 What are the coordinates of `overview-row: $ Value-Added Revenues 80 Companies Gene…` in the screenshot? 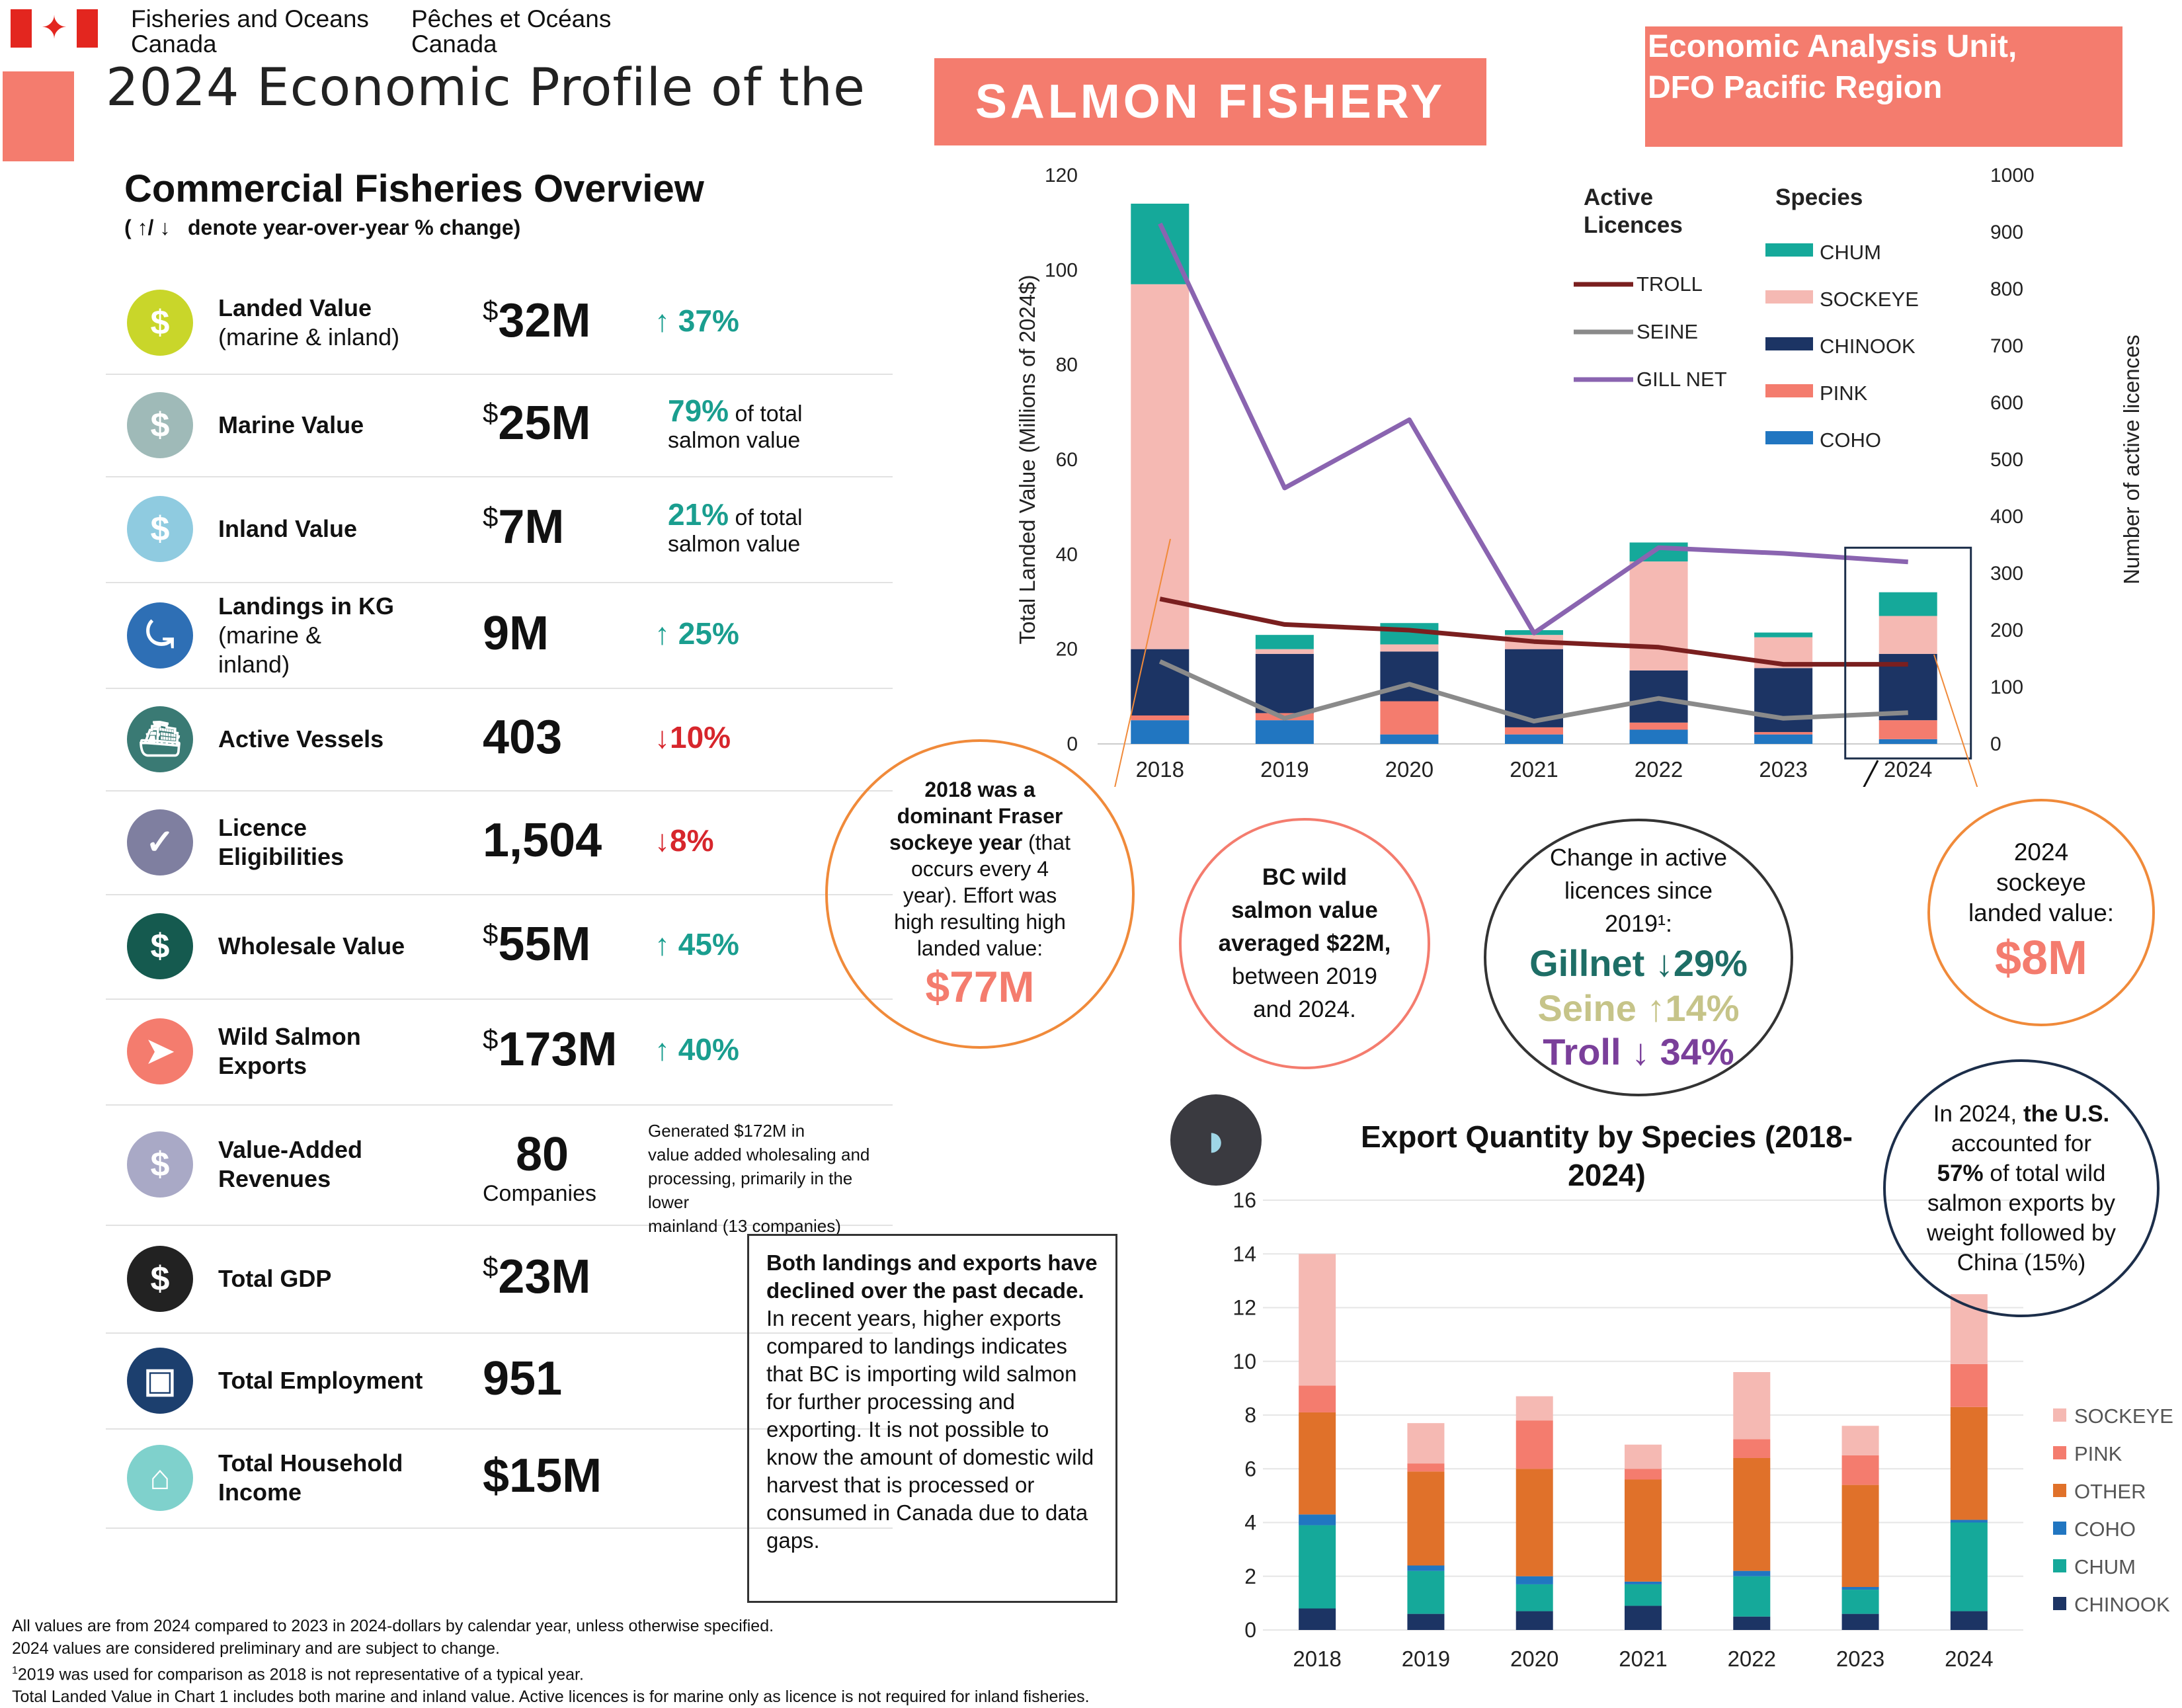 It's located at (500, 1170).